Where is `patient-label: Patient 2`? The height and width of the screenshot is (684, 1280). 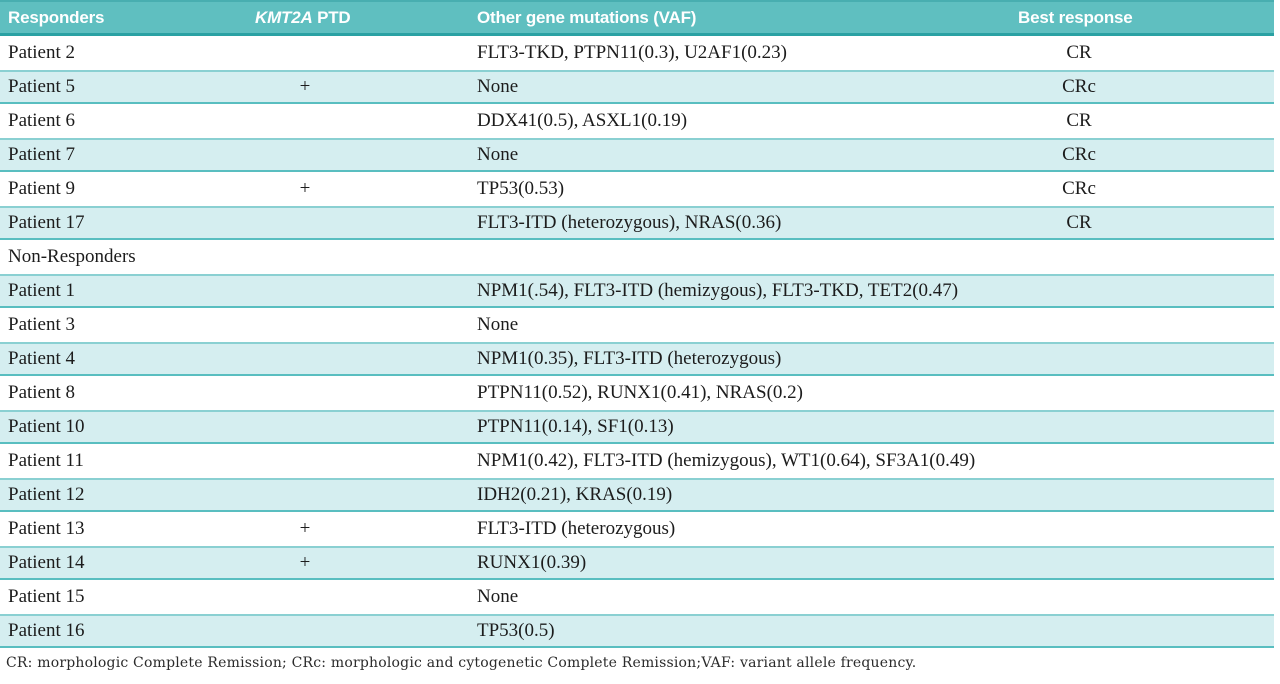
patient-label: Patient 2 is located at coordinates (42, 52).